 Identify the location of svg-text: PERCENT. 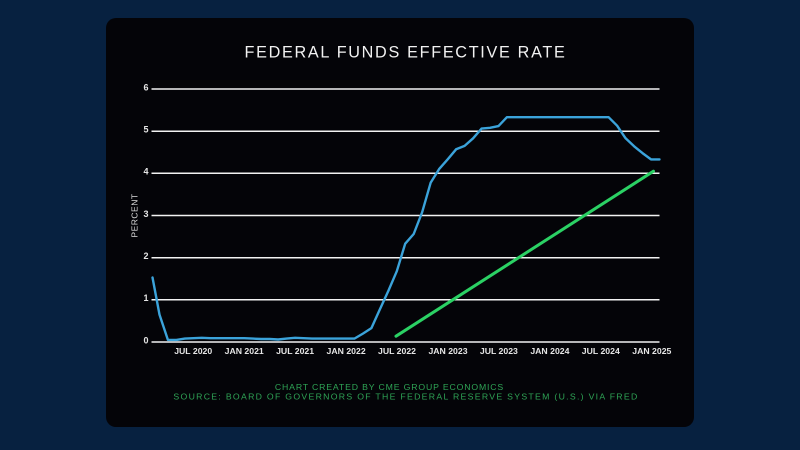
(135, 215).